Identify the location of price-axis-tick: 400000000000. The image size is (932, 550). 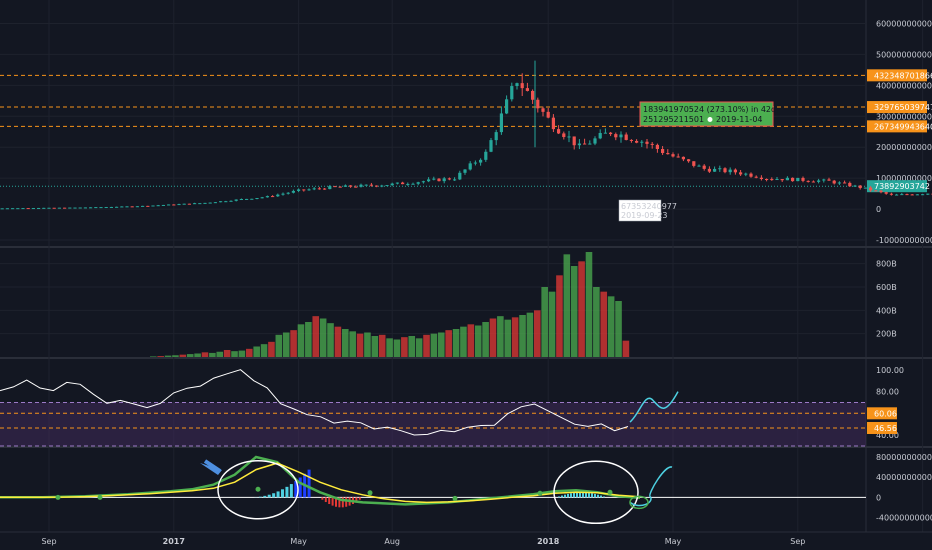
(904, 85).